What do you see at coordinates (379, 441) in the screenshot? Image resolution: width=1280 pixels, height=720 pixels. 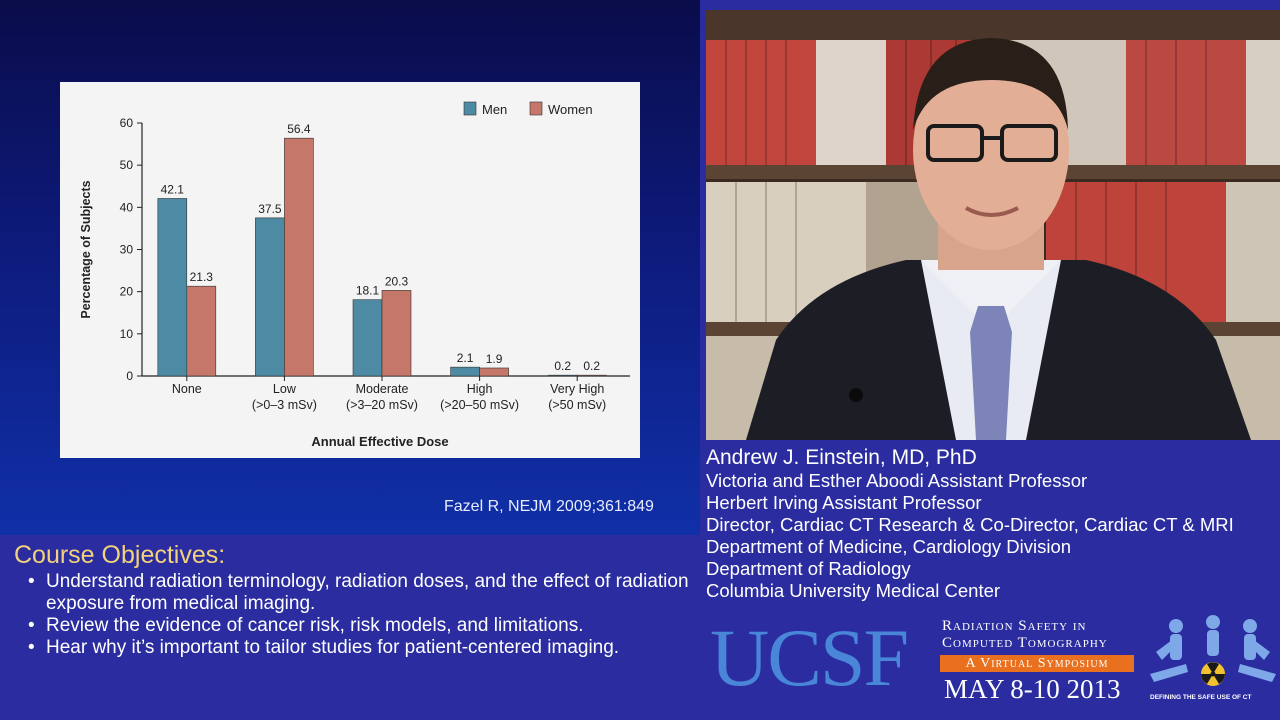 I see `x-axis-label: Annual Effective Dose` at bounding box center [379, 441].